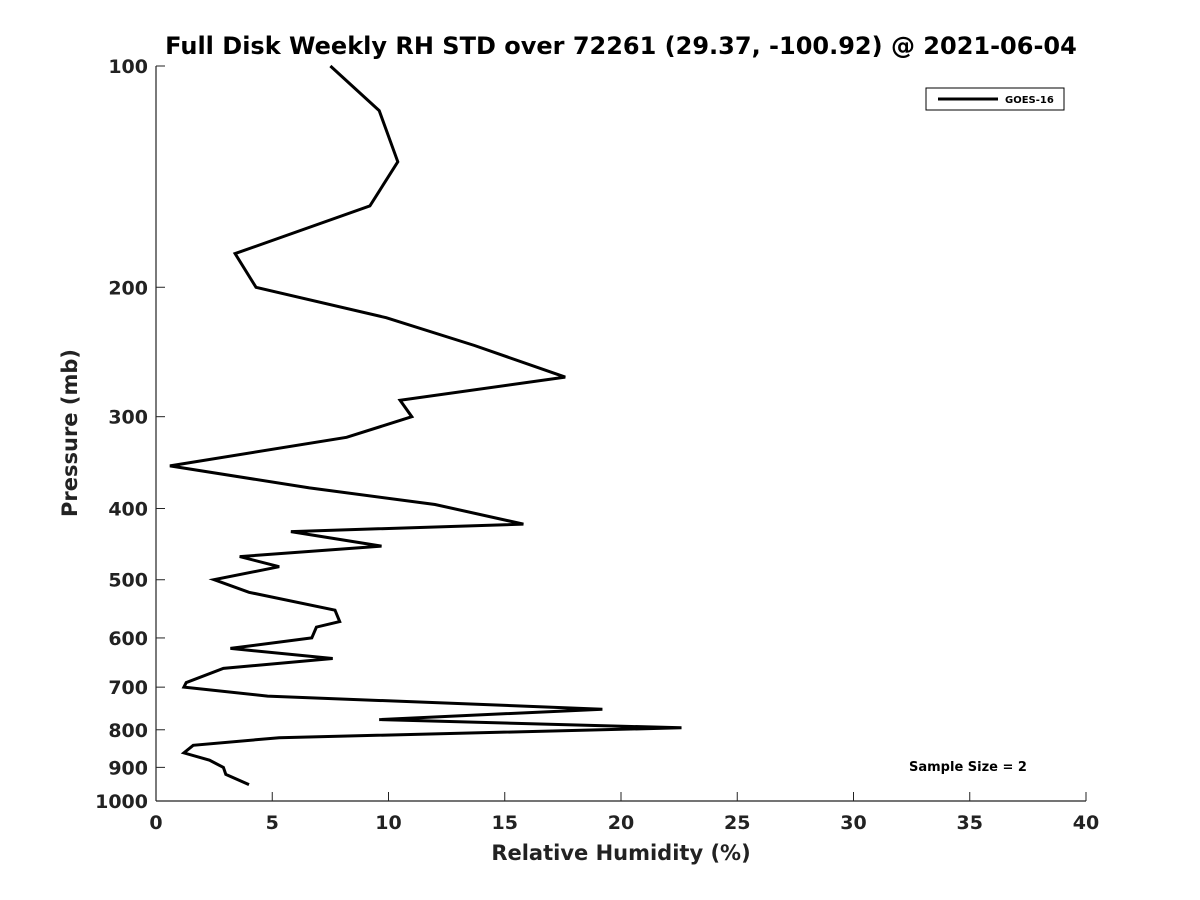 This screenshot has height=900, width=1200. I want to click on legend: GOES-16, so click(995, 99).